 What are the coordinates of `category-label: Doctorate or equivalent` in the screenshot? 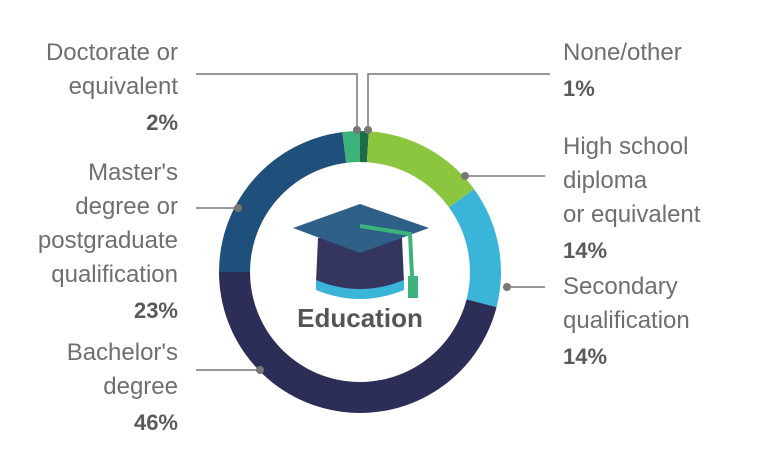 It's located at (111, 69).